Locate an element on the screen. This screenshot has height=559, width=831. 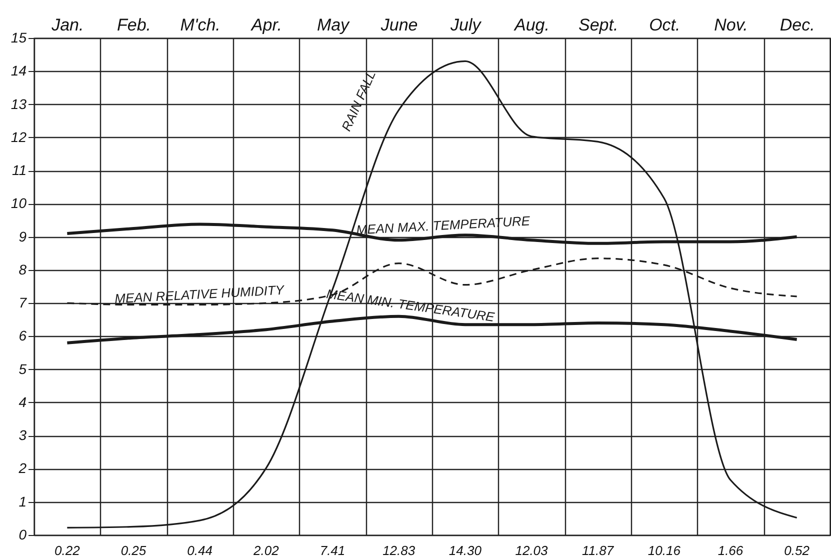
y-tick-label: 12 is located at coordinates (18, 136).